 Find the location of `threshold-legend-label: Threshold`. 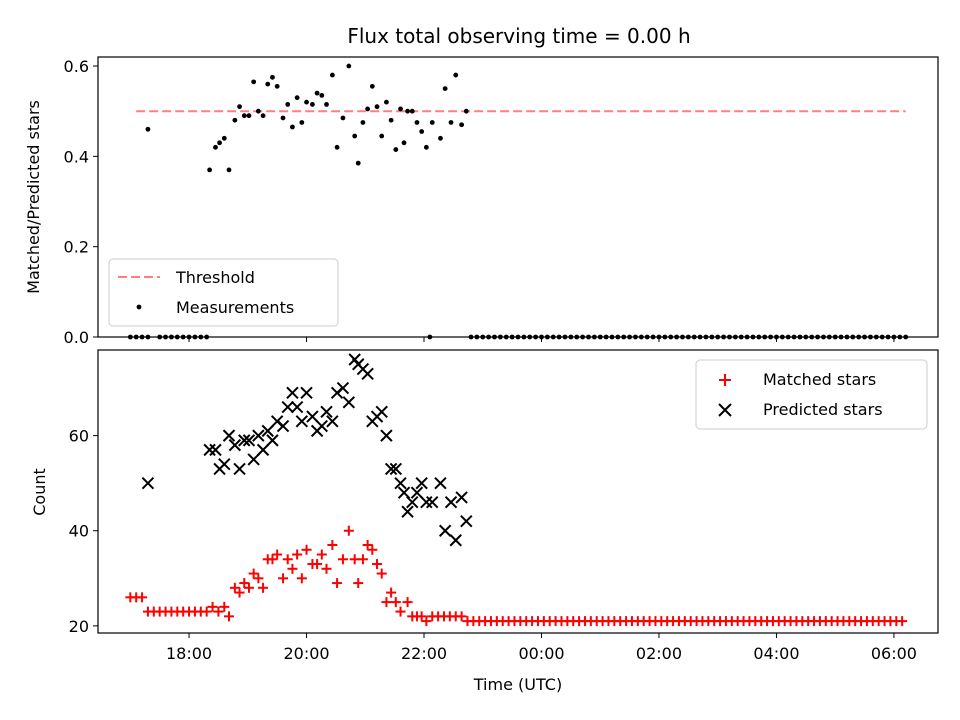

threshold-legend-label: Threshold is located at coordinates (215, 277).